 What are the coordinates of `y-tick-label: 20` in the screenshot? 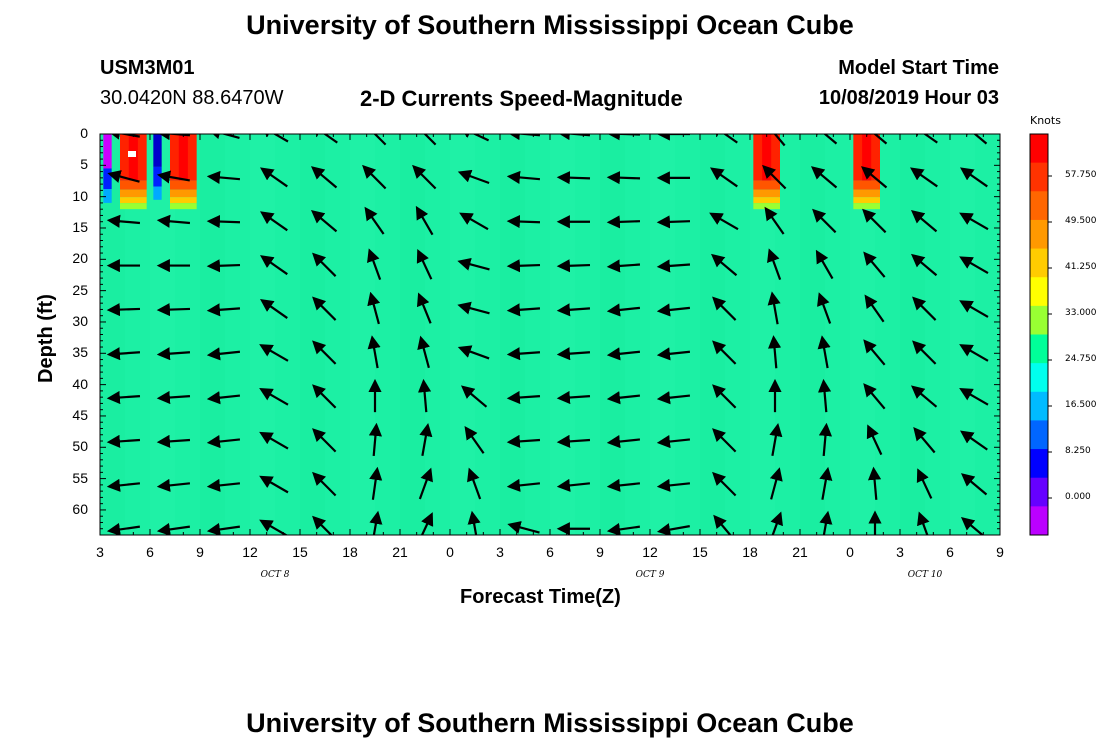 It's located at (80, 258).